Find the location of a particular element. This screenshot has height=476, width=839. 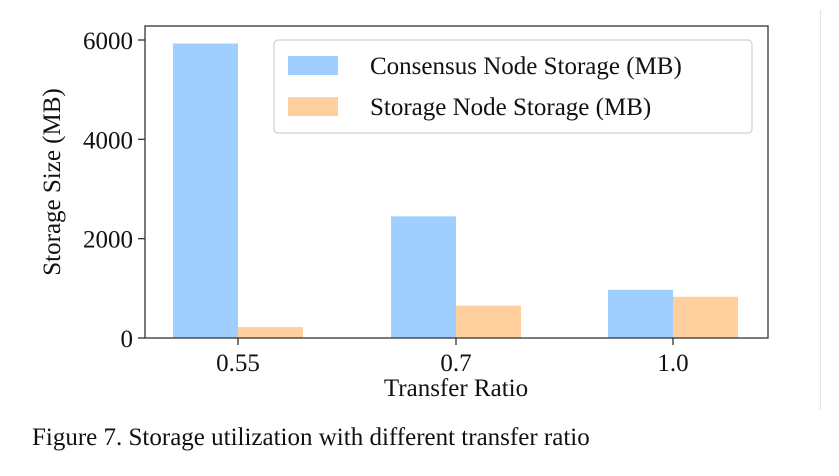

legend-swatch-storage is located at coordinates (313, 106).